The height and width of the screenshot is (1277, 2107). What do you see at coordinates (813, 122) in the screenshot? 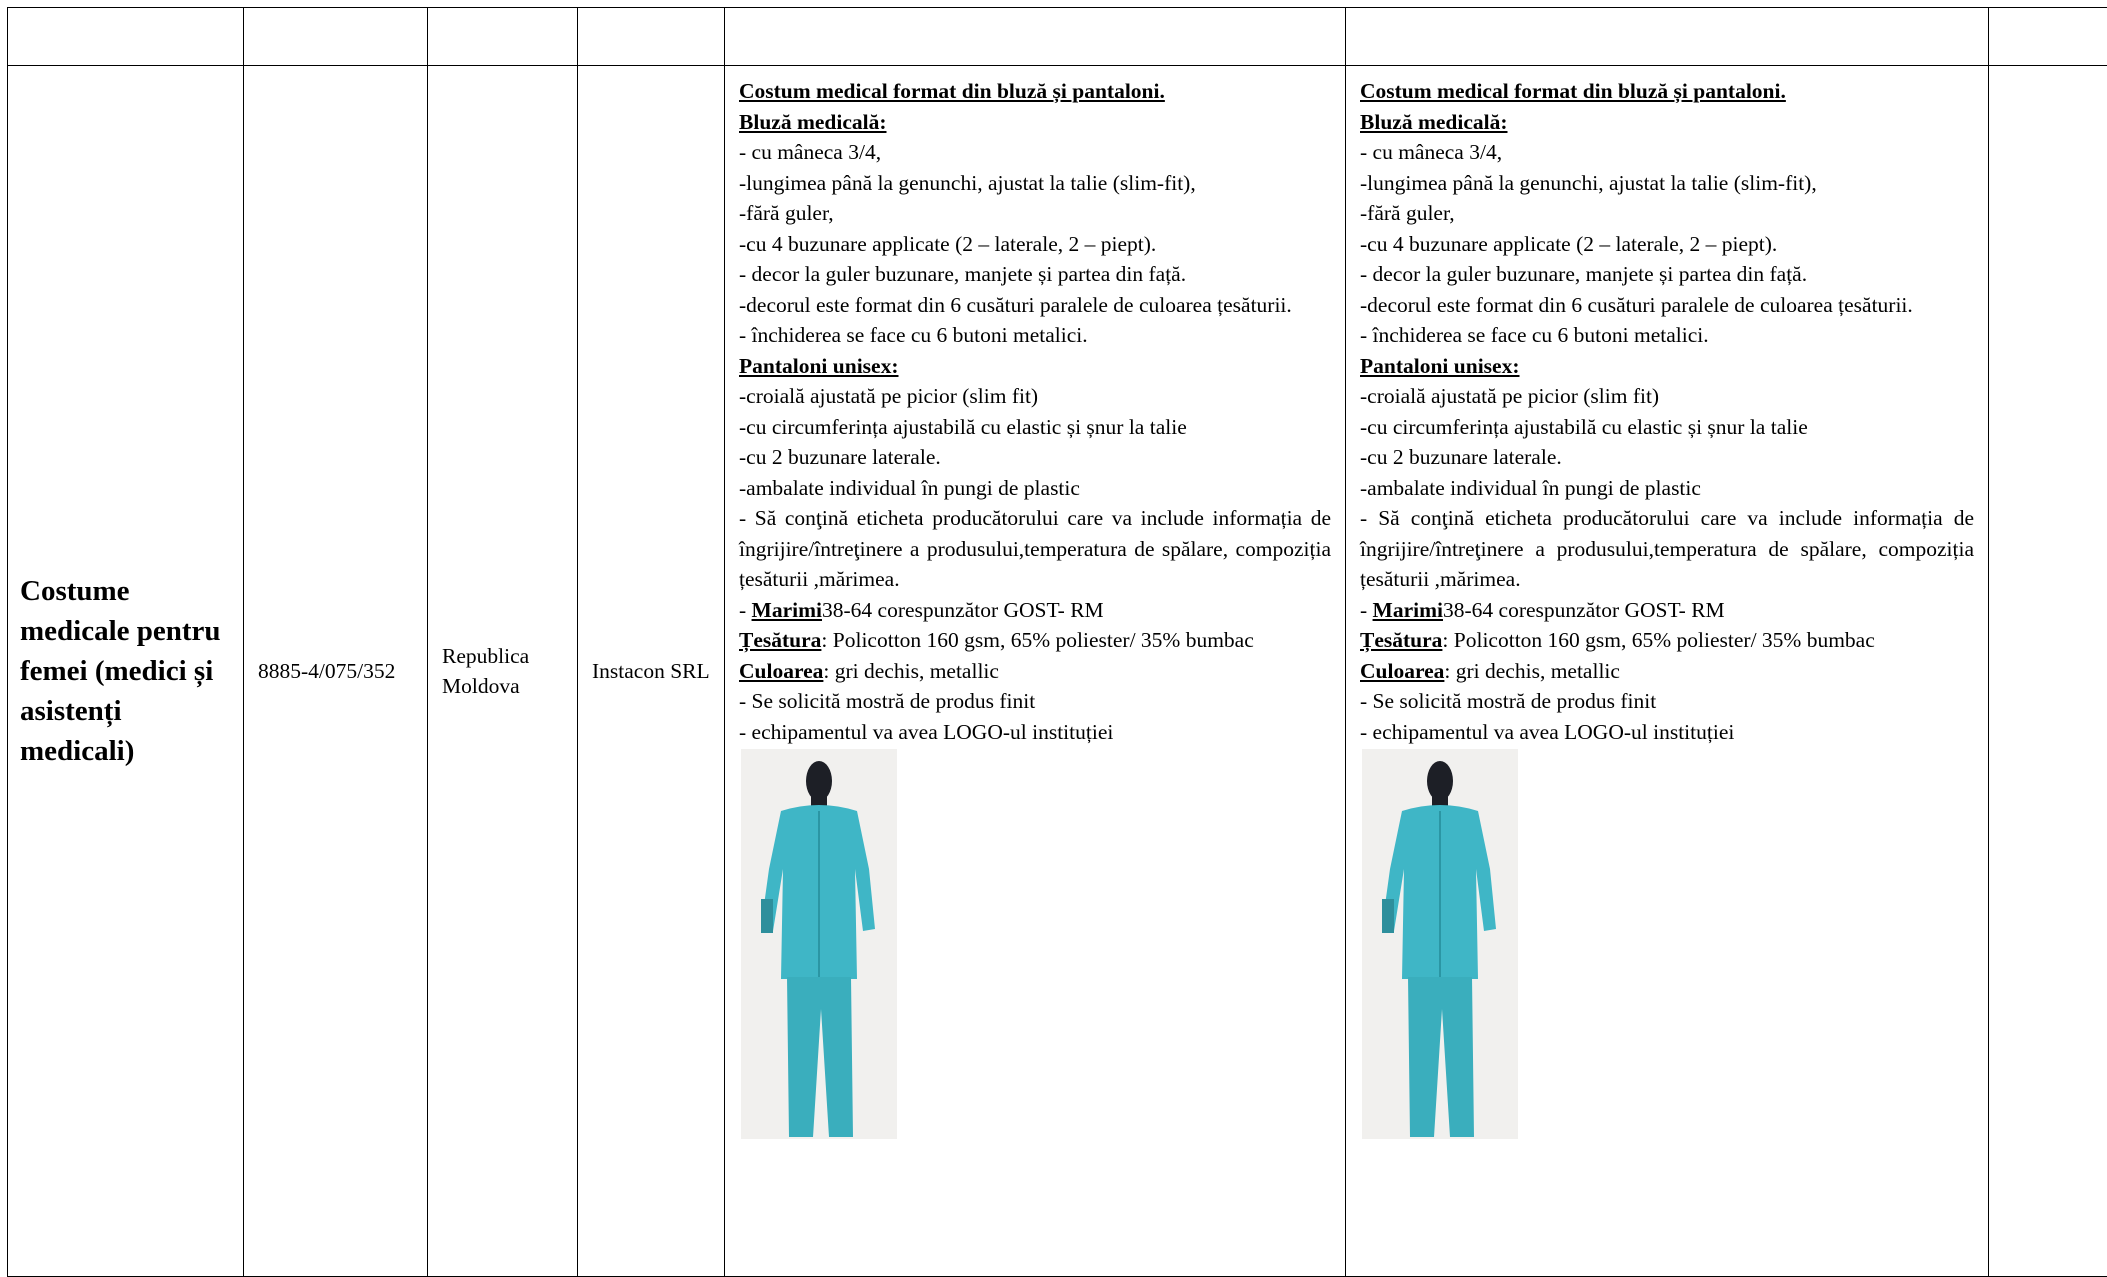
I see `spec-heading: Bluză medicală:` at bounding box center [813, 122].